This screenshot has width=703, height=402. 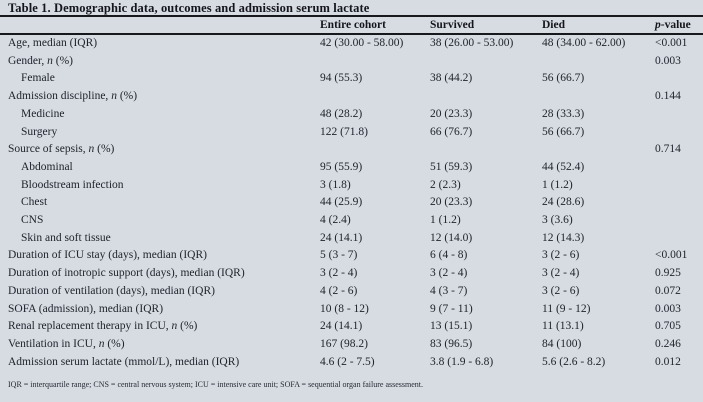 I want to click on cell-value: 4.6 (2 - 7.5), so click(x=347, y=361).